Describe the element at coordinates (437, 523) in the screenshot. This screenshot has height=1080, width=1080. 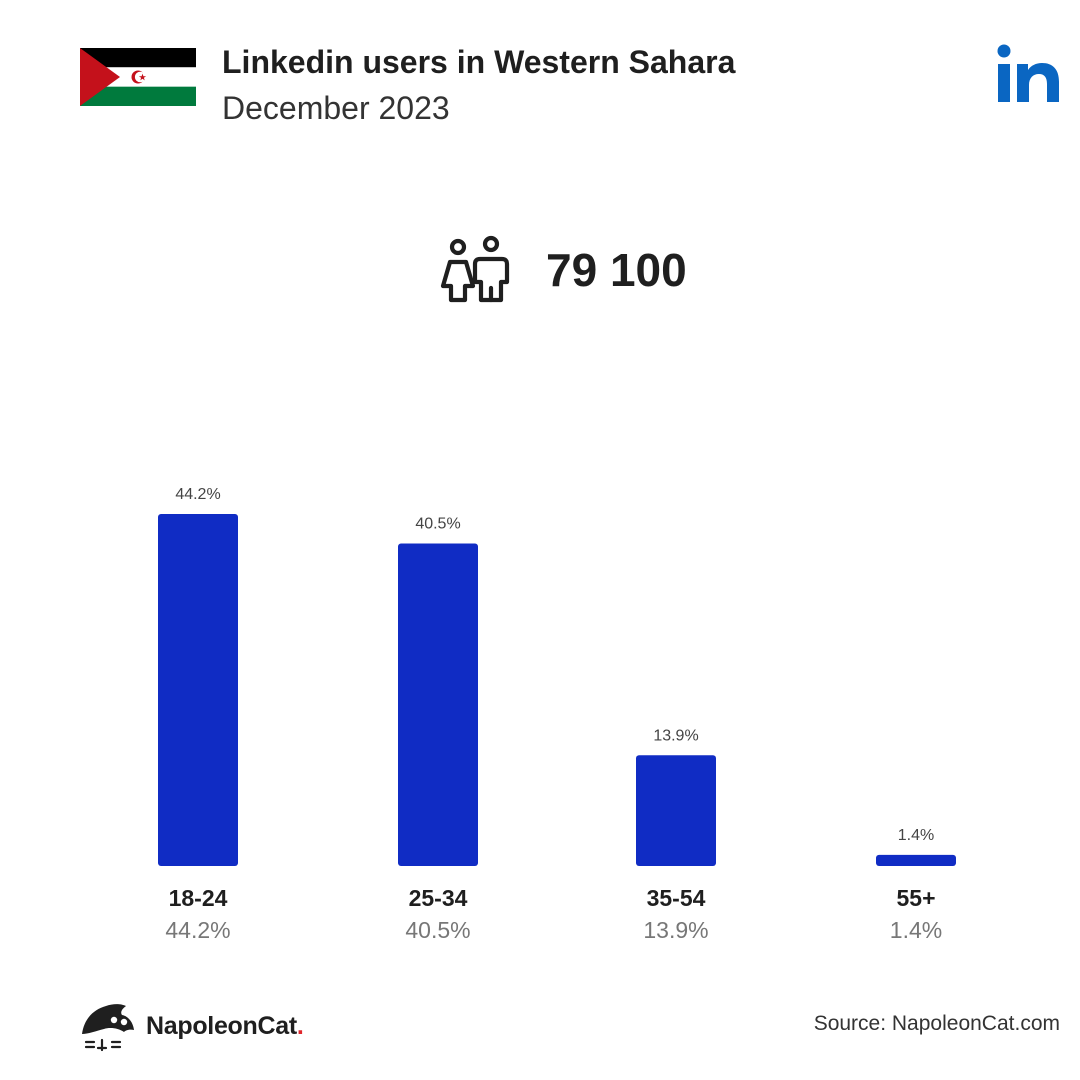
I see `bar-value-label-25-34: 40.5%` at that location.